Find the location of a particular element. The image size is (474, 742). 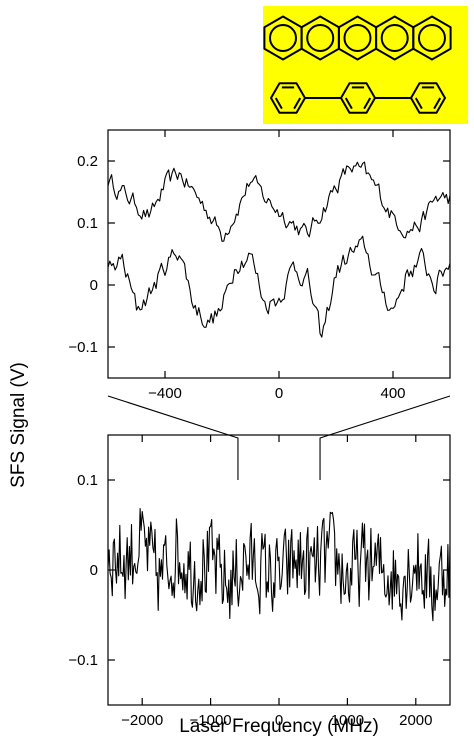

y-tick-label: 0.2 is located at coordinates (87, 161).